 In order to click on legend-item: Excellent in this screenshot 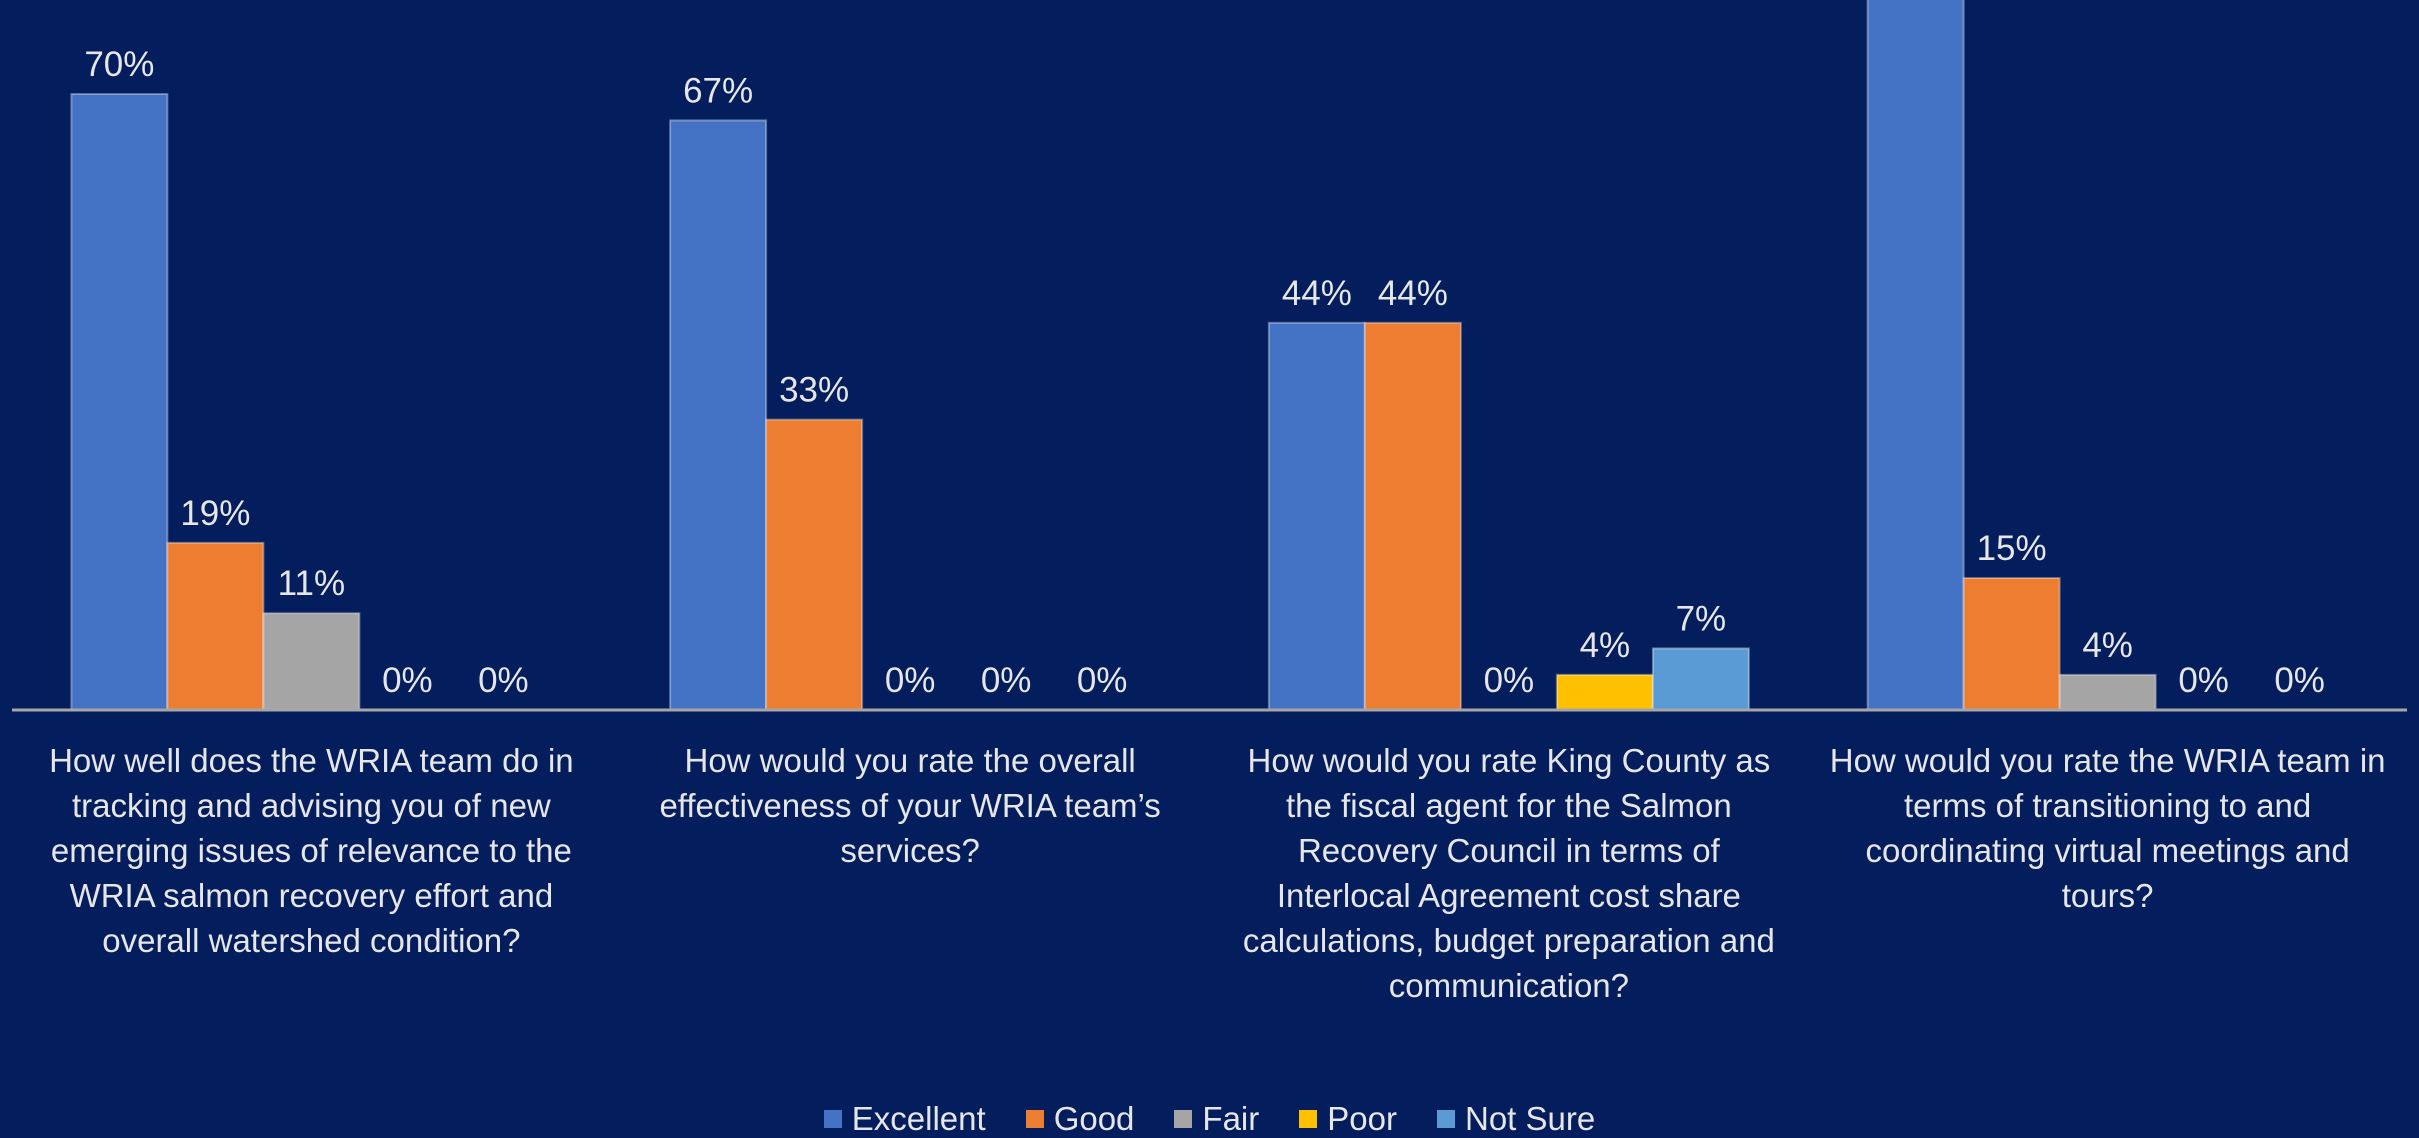, I will do `click(904, 1119)`.